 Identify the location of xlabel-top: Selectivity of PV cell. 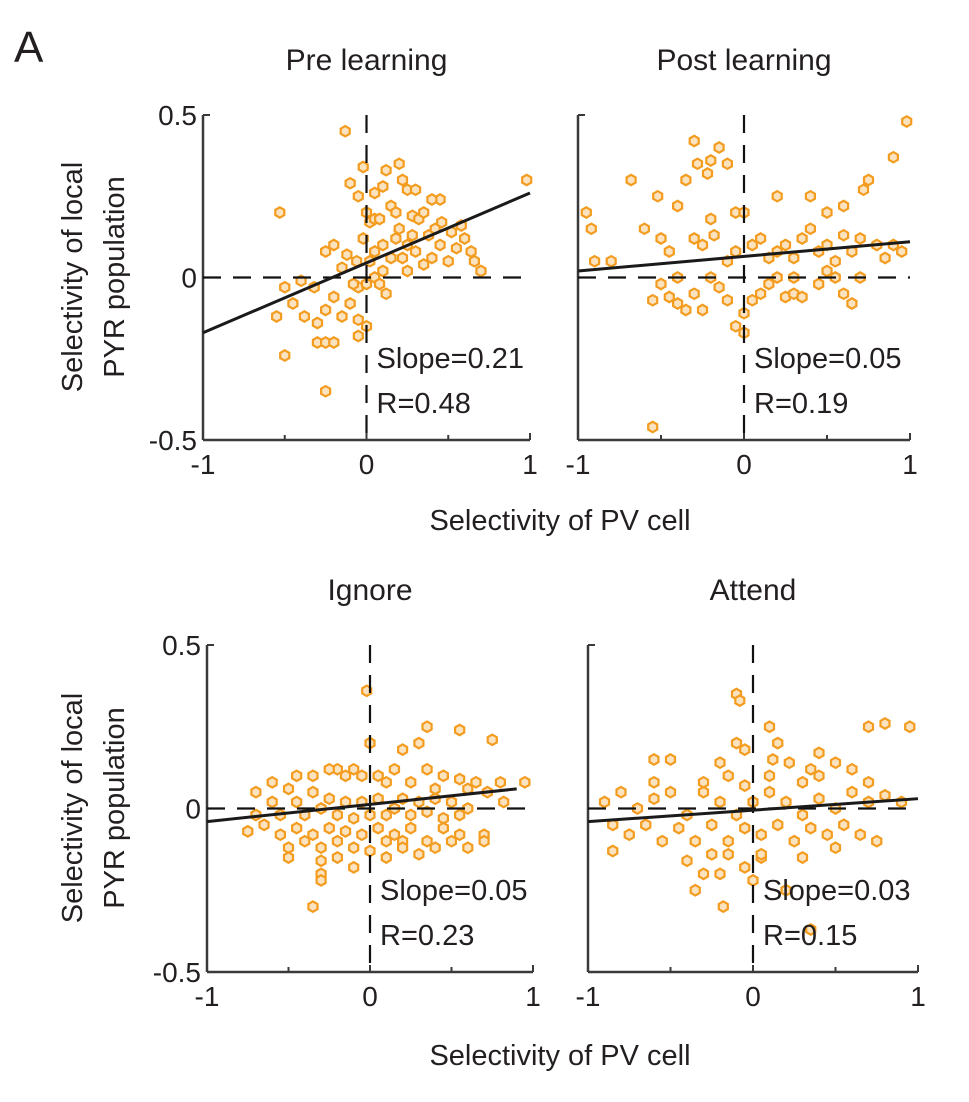
(559, 521).